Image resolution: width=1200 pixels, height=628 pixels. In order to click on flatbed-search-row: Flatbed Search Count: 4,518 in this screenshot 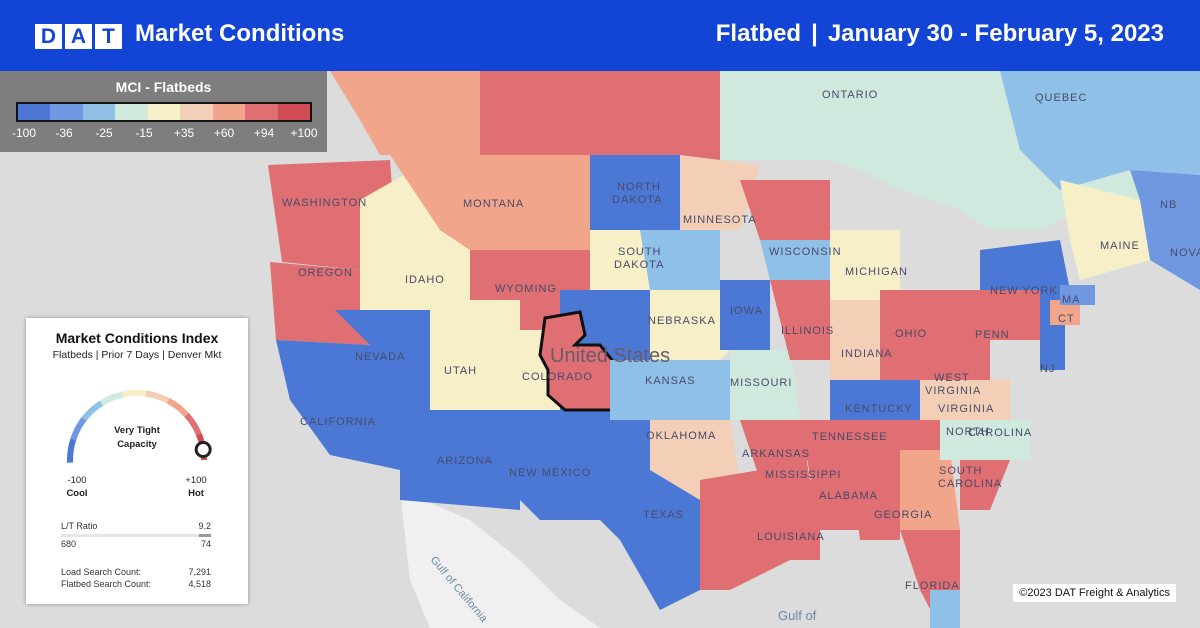, I will do `click(136, 584)`.